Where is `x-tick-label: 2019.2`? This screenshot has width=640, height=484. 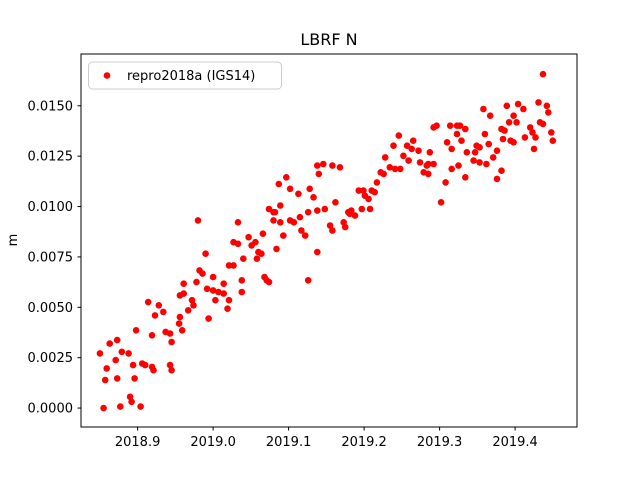
x-tick-label: 2019.2 is located at coordinates (364, 442).